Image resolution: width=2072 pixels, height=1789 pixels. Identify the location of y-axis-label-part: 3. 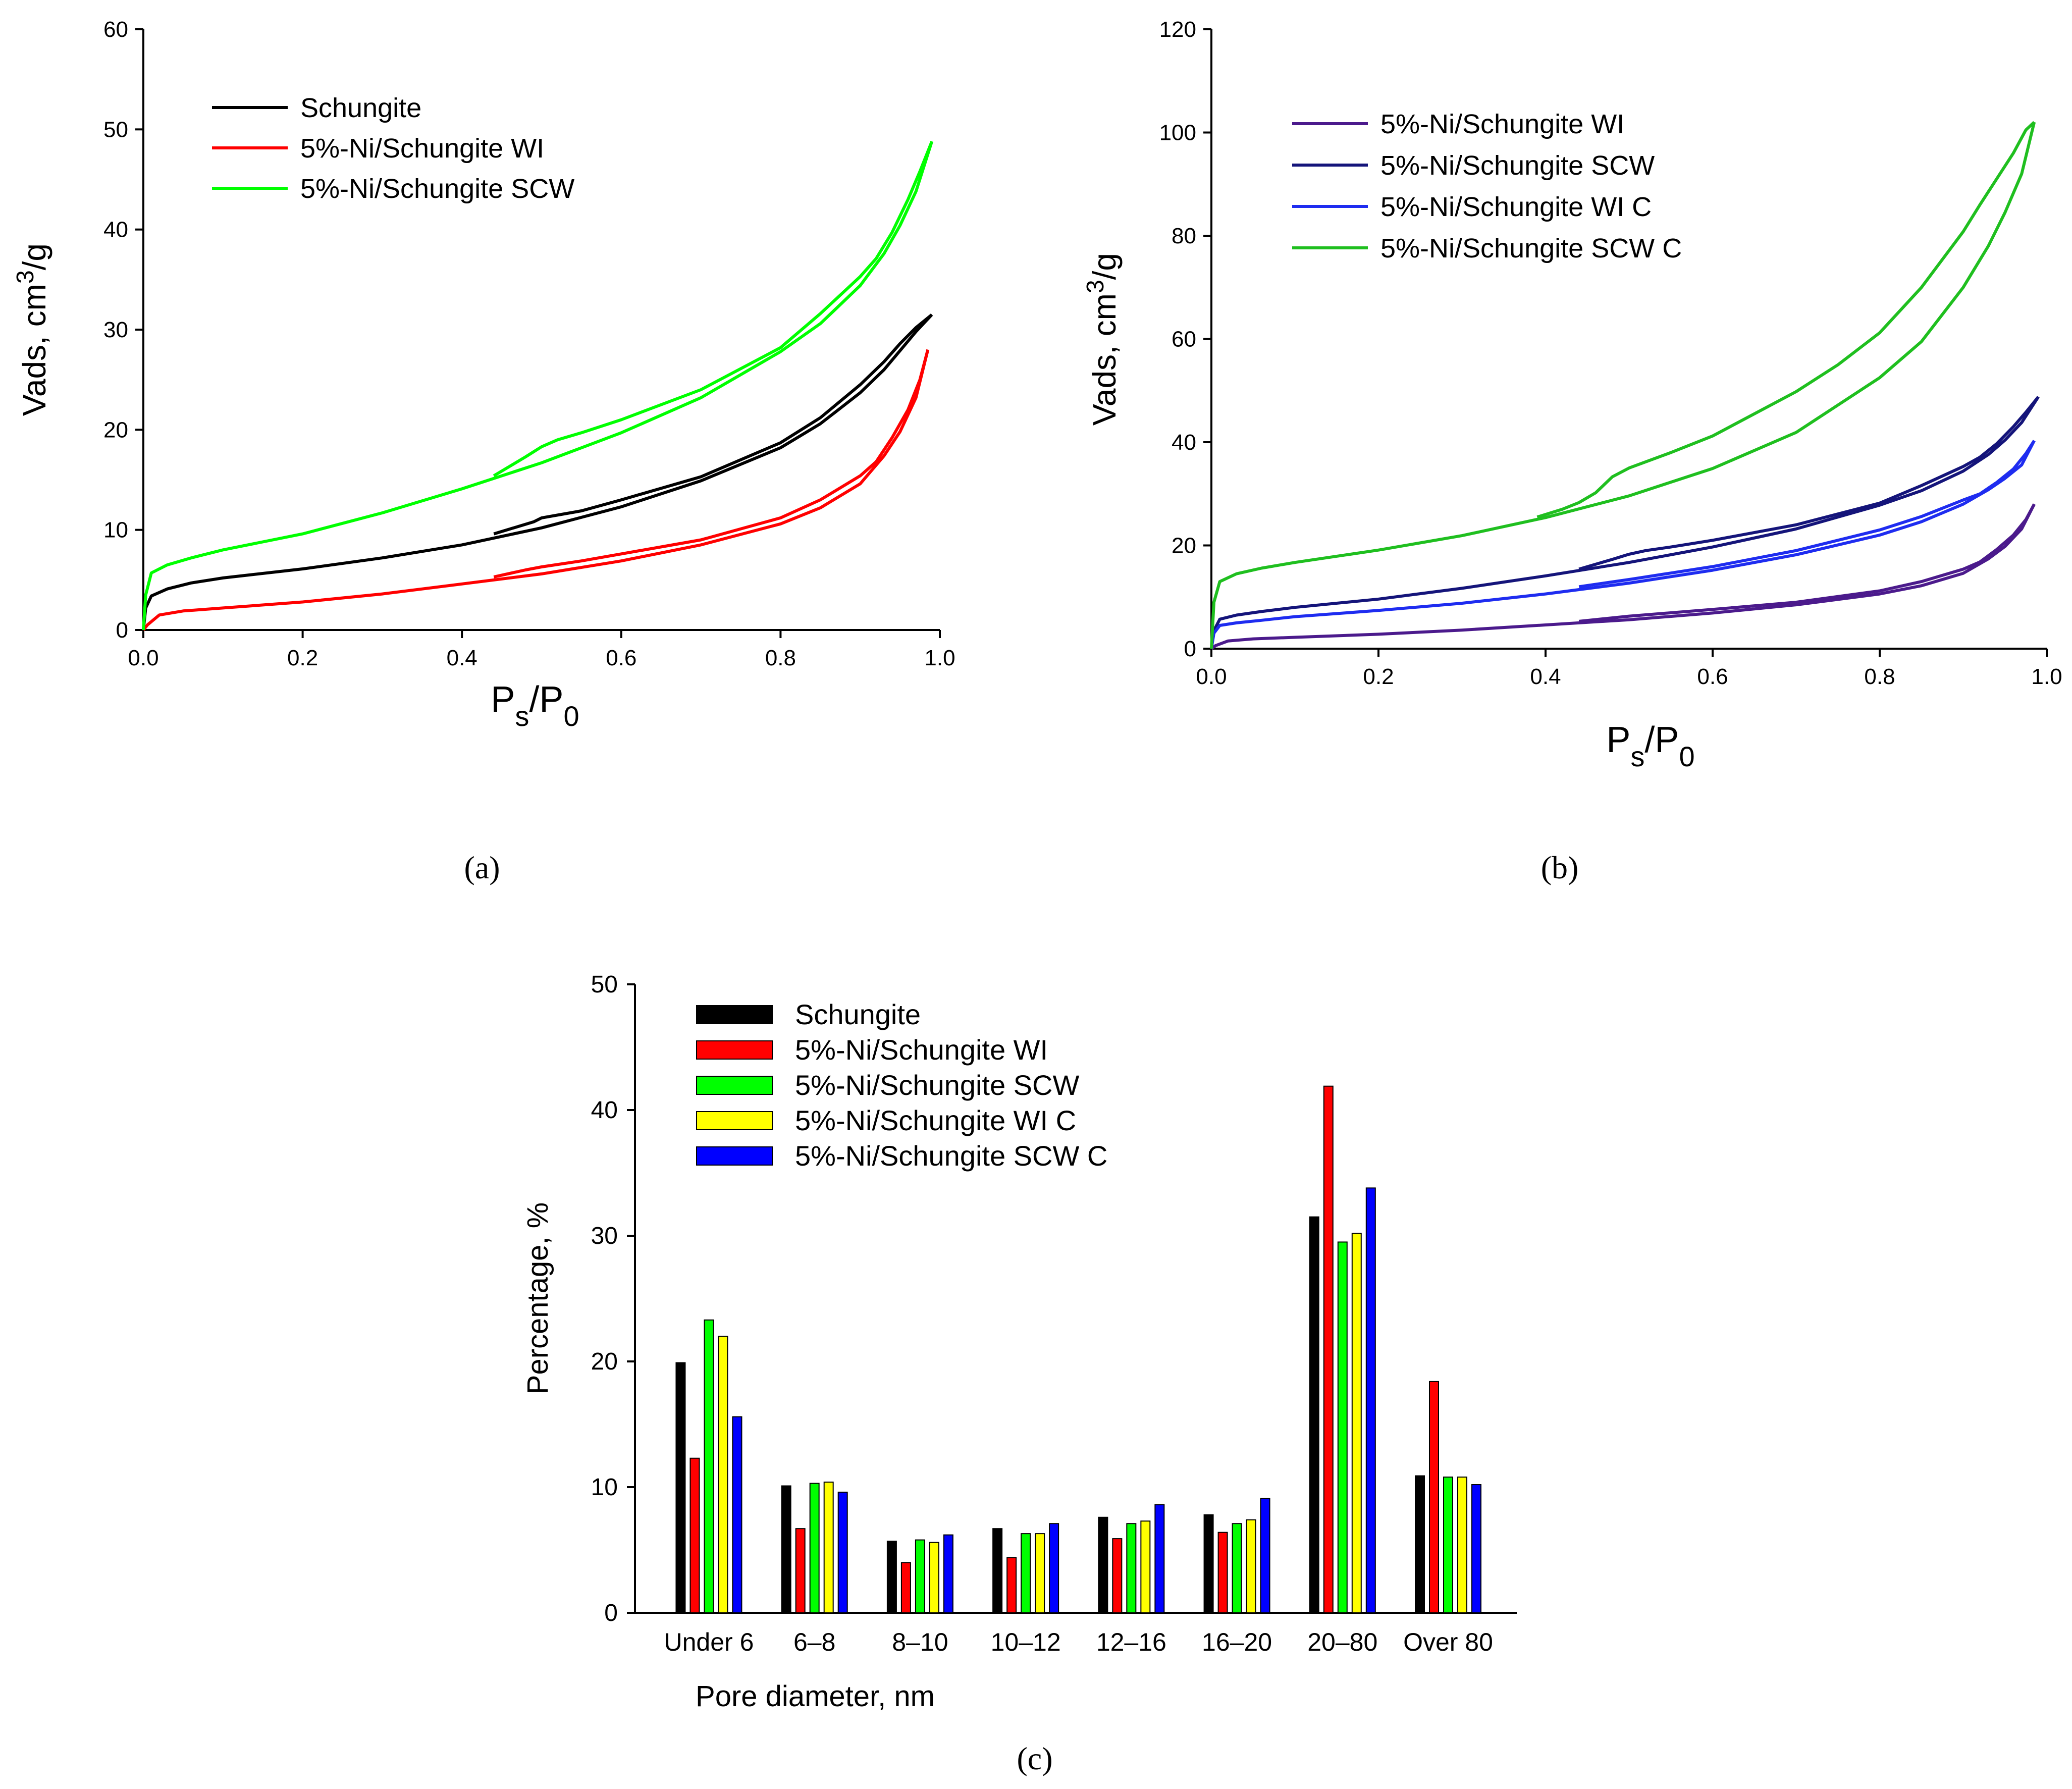
(1095, 286).